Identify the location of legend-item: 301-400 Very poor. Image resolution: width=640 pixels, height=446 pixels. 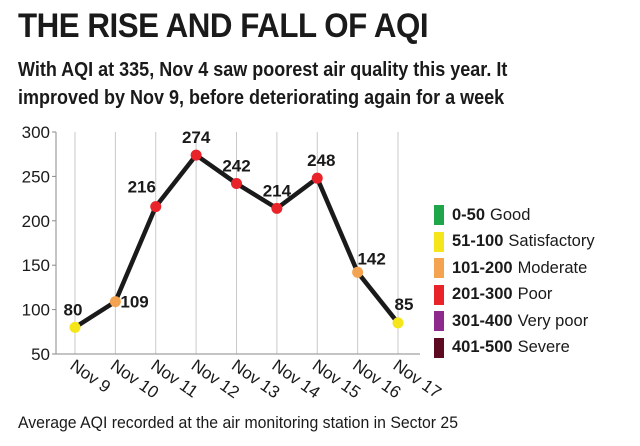
(534, 321).